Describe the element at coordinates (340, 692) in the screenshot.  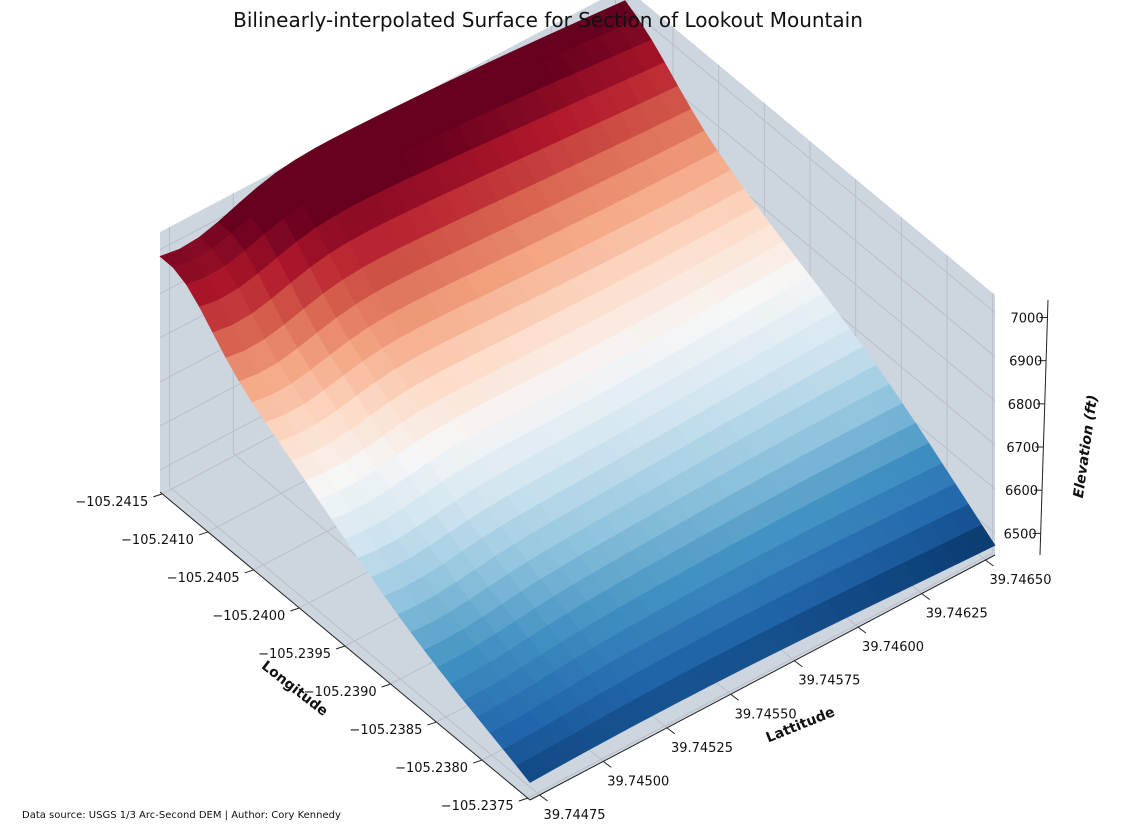
I see `x-tick-label: −105.2390` at that location.